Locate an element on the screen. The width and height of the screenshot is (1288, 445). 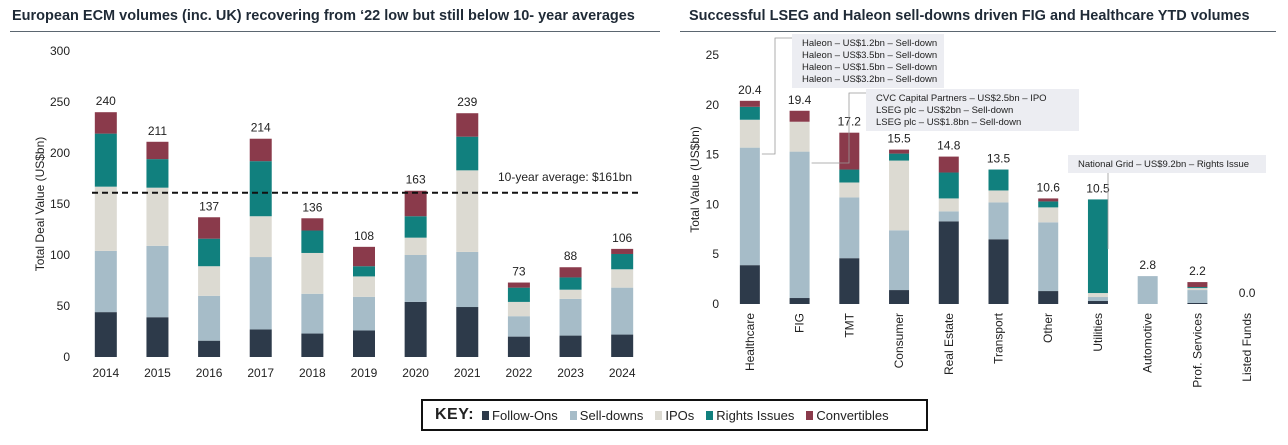
annotation-connector-fig is located at coordinates (838, 128).